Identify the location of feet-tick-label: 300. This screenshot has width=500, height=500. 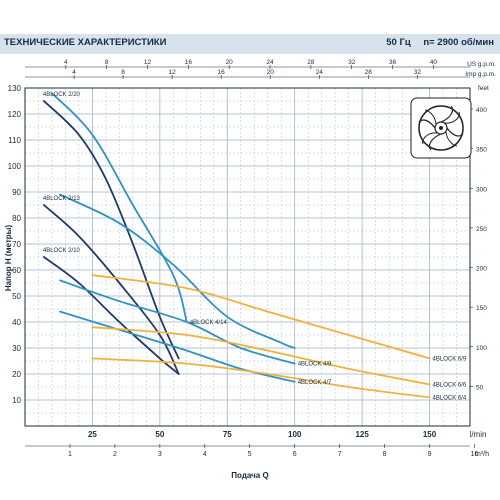
(481, 189).